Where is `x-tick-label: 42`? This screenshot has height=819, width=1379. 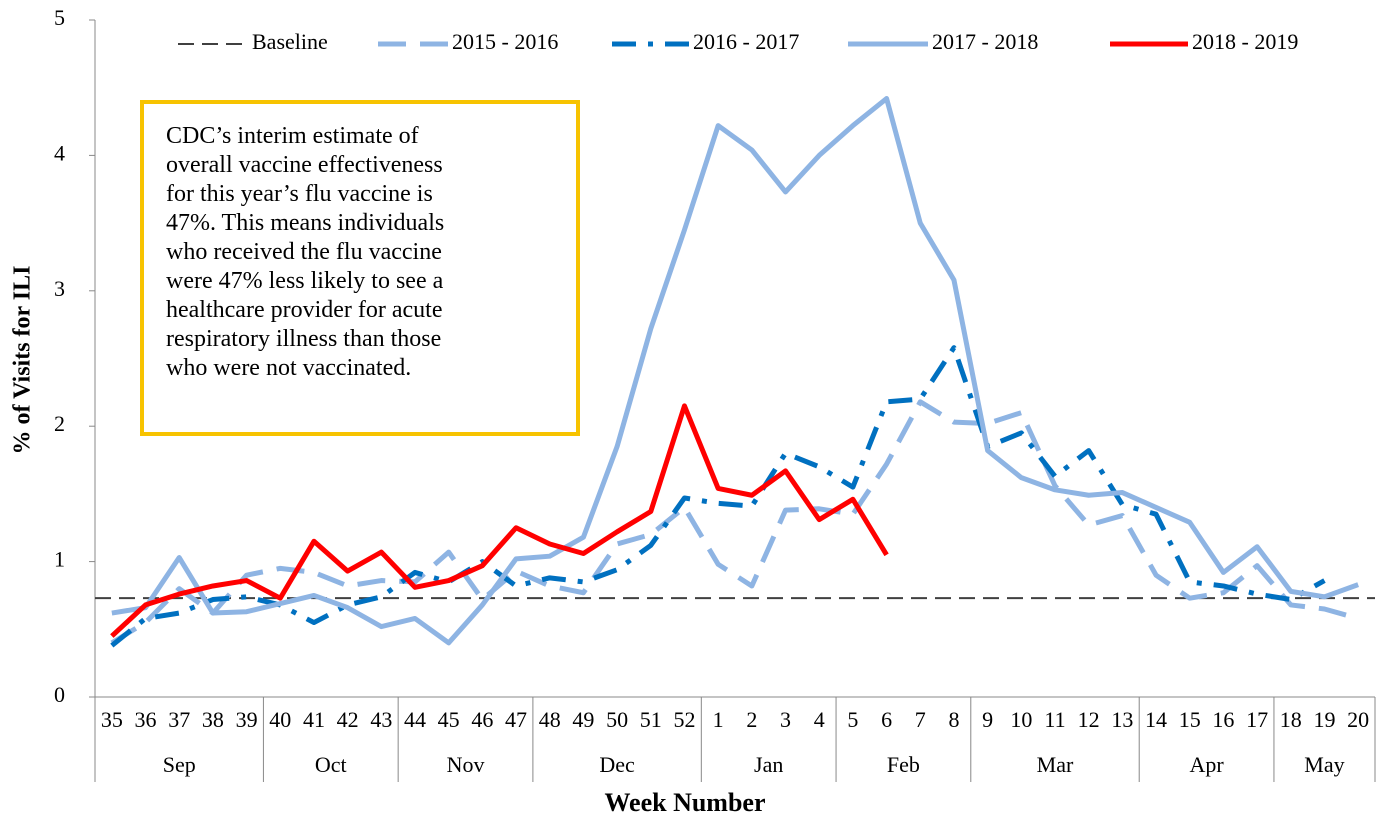 x-tick-label: 42 is located at coordinates (348, 719).